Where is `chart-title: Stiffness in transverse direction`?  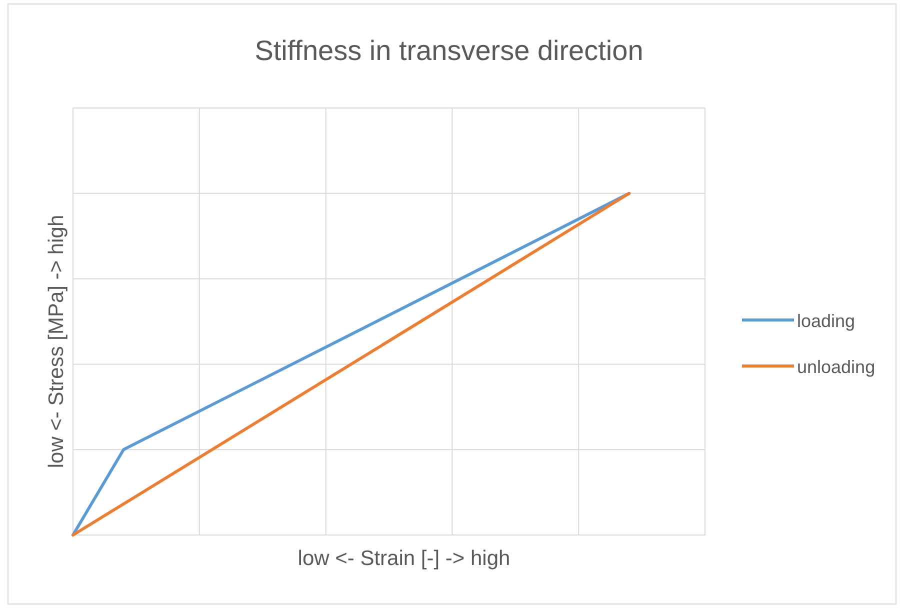
chart-title: Stiffness in transverse direction is located at coordinates (449, 50).